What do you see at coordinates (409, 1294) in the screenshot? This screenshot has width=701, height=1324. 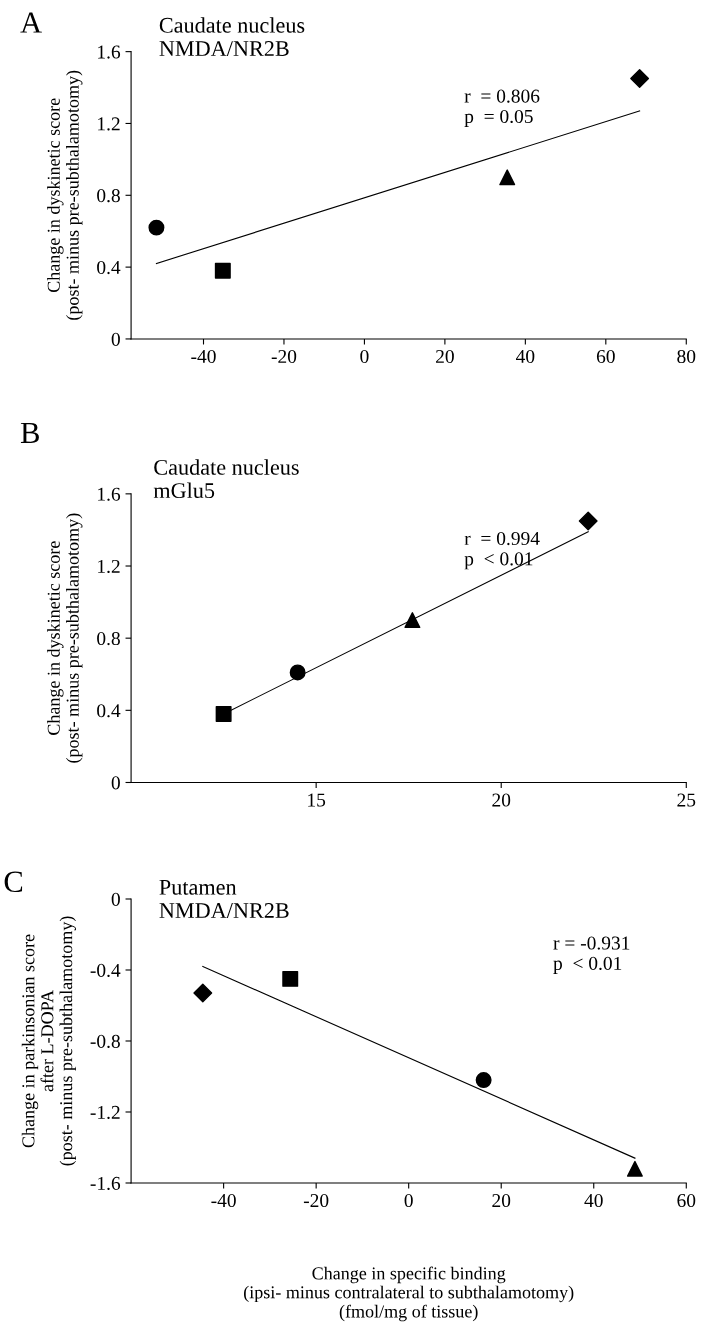 I see `x-axis-title: Change in specific binding (ipsi- minus contralateral to subthalamotomy) (fmol/mg of tissue)` at bounding box center [409, 1294].